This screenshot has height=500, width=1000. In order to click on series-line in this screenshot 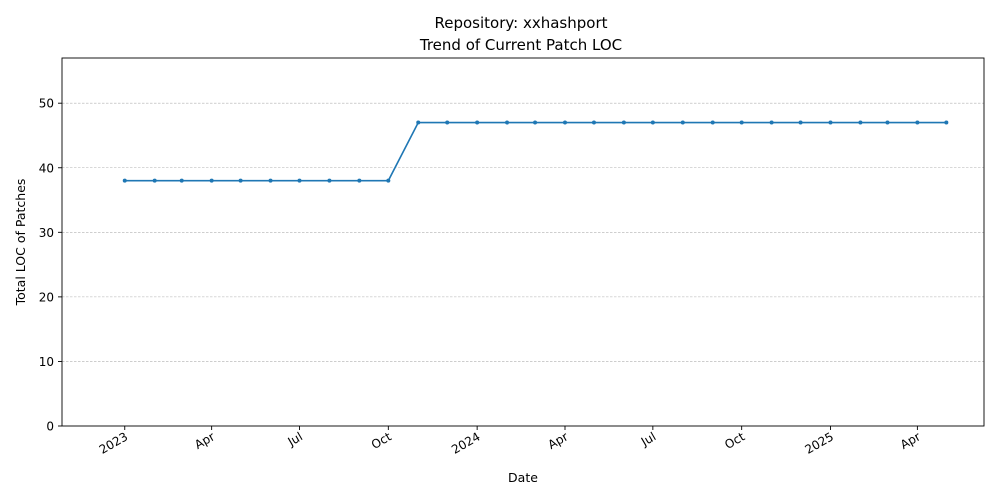, I will do `click(535, 151)`.